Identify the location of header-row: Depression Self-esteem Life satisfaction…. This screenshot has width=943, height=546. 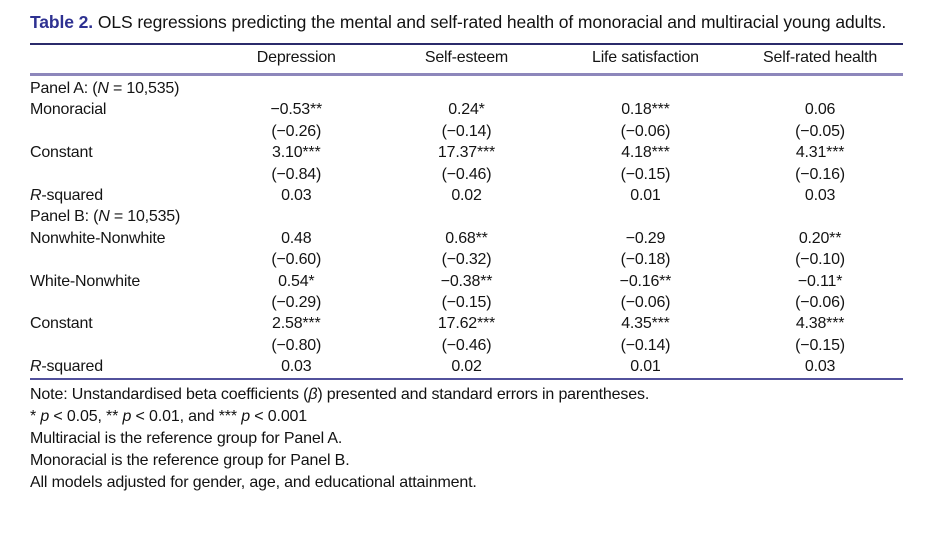
(466, 59).